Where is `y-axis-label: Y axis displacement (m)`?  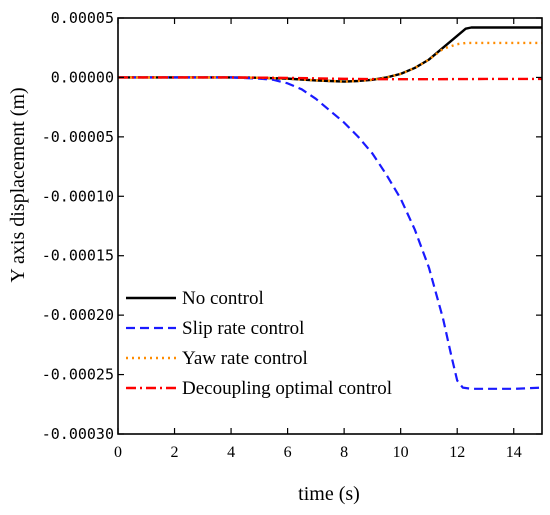 y-axis-label: Y axis displacement (m) is located at coordinates (18, 184).